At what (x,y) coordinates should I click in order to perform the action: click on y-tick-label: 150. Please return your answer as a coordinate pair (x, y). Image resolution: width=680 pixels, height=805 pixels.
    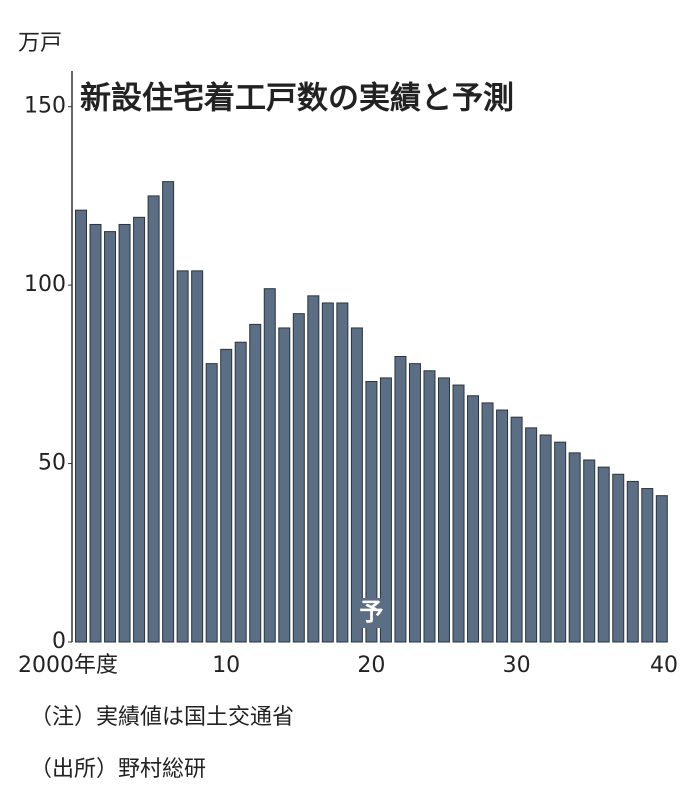
    Looking at the image, I should click on (45, 106).